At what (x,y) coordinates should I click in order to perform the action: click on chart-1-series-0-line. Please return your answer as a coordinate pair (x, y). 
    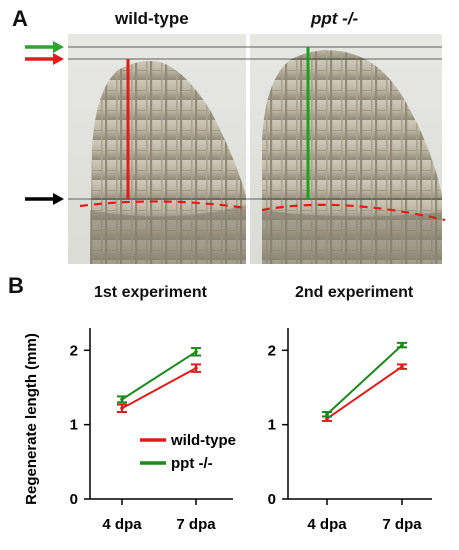
    Looking at the image, I should click on (159, 388).